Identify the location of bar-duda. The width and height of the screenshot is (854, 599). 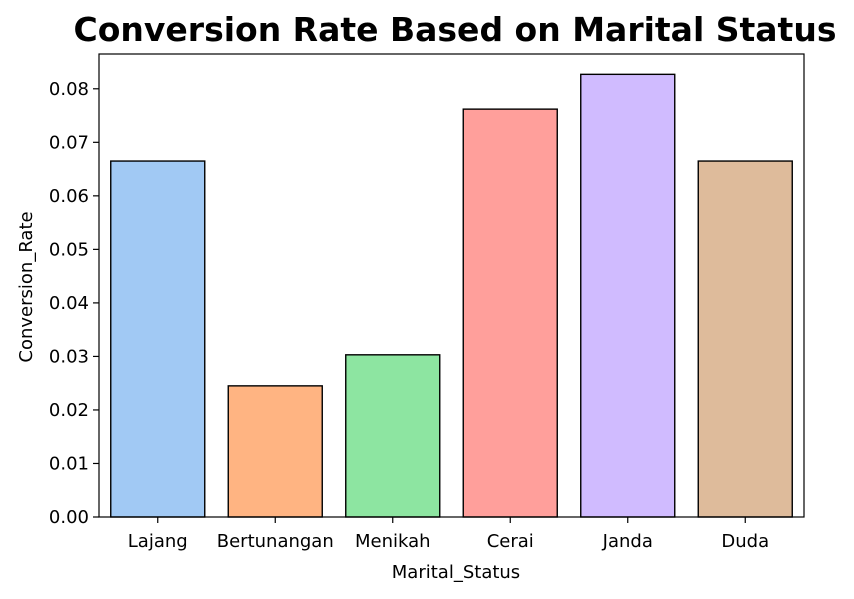
(745, 339).